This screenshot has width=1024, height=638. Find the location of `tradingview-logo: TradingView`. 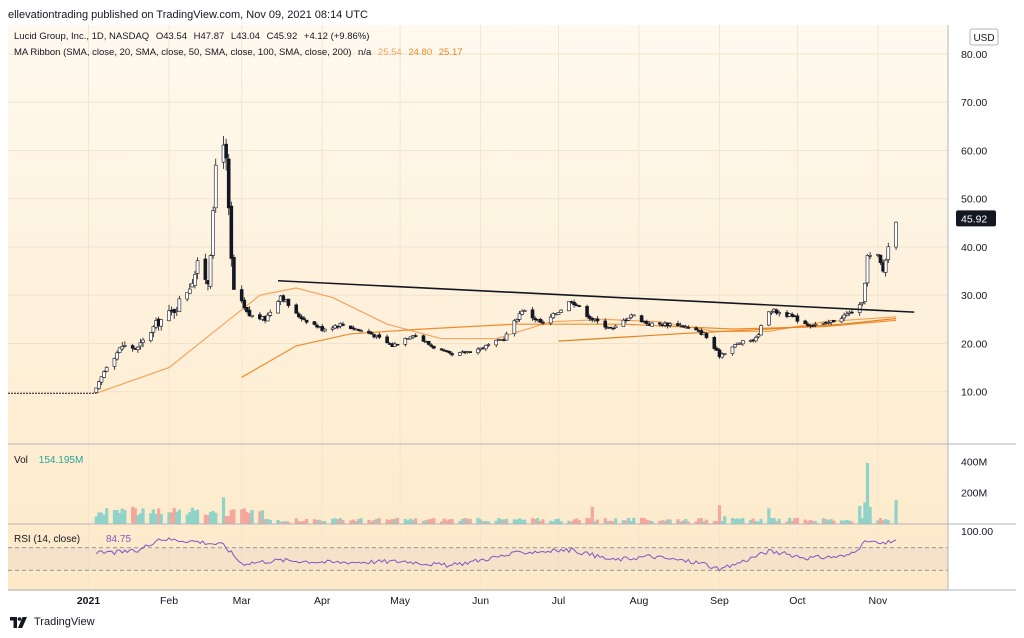

tradingview-logo: TradingView is located at coordinates (52, 622).